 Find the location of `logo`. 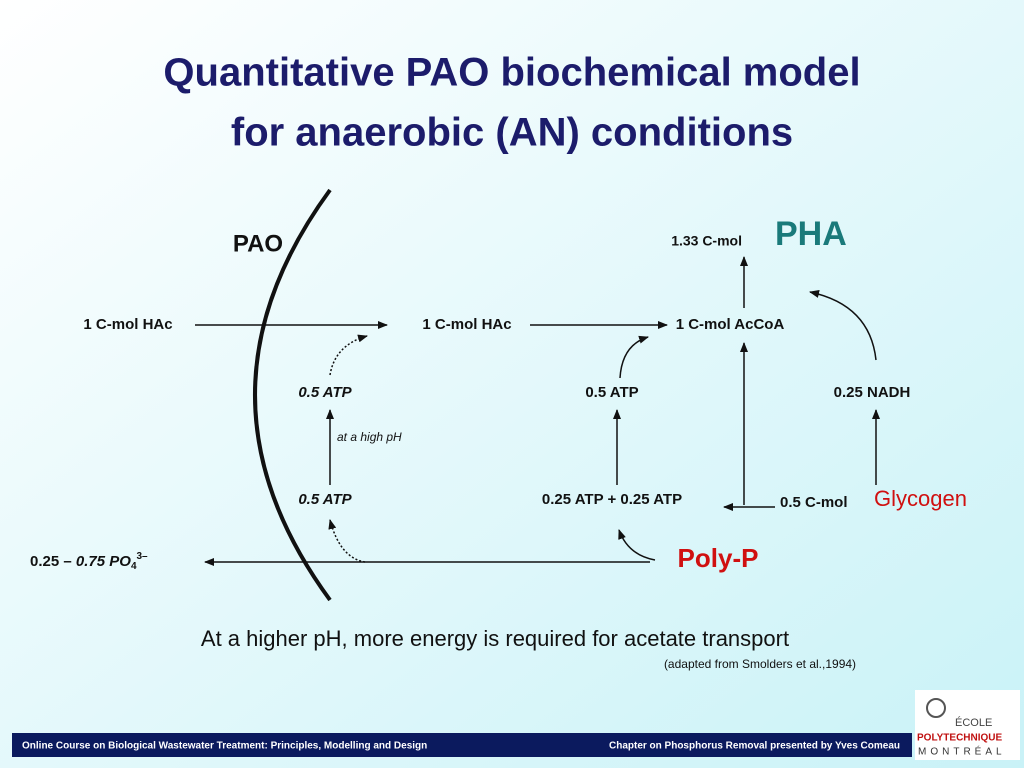

logo is located at coordinates (967, 725).